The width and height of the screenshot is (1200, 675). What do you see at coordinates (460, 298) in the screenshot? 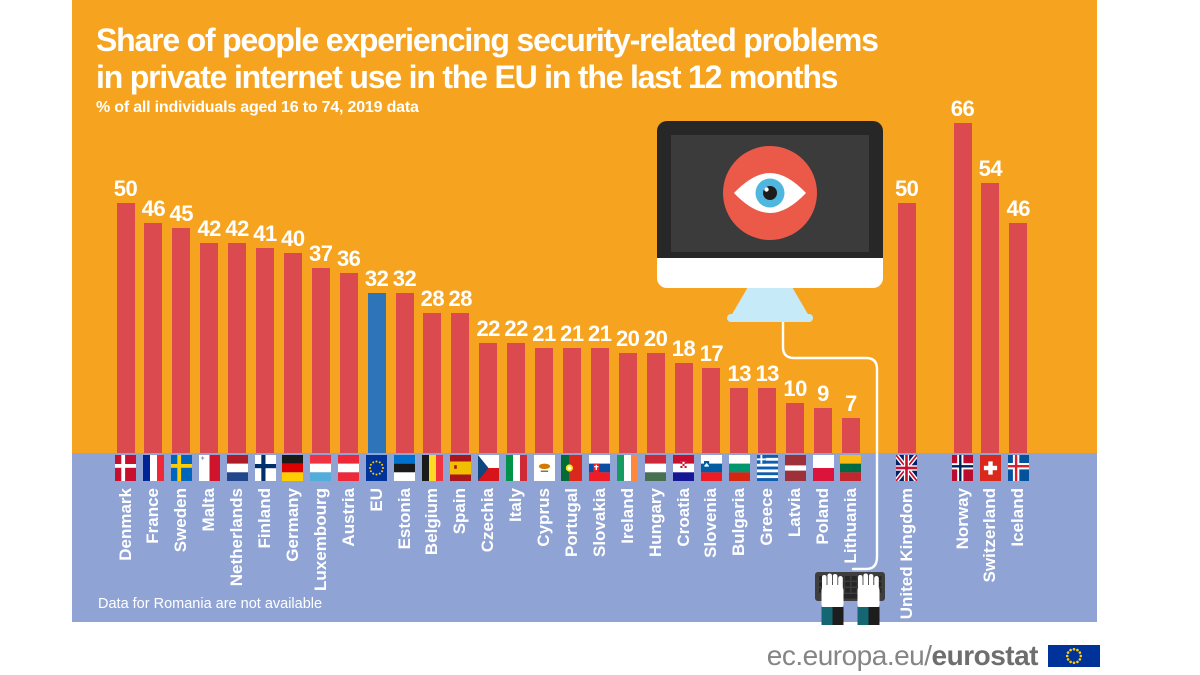
I see `bar-value-spain: 28` at bounding box center [460, 298].